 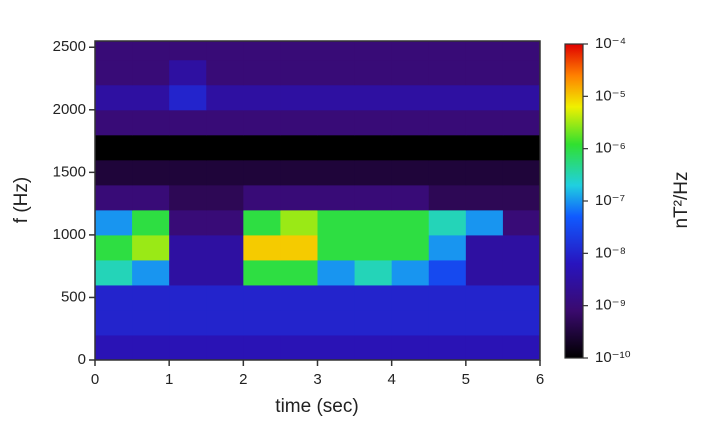 What do you see at coordinates (21, 200) in the screenshot?
I see `y-axis-label: f (Hz)` at bounding box center [21, 200].